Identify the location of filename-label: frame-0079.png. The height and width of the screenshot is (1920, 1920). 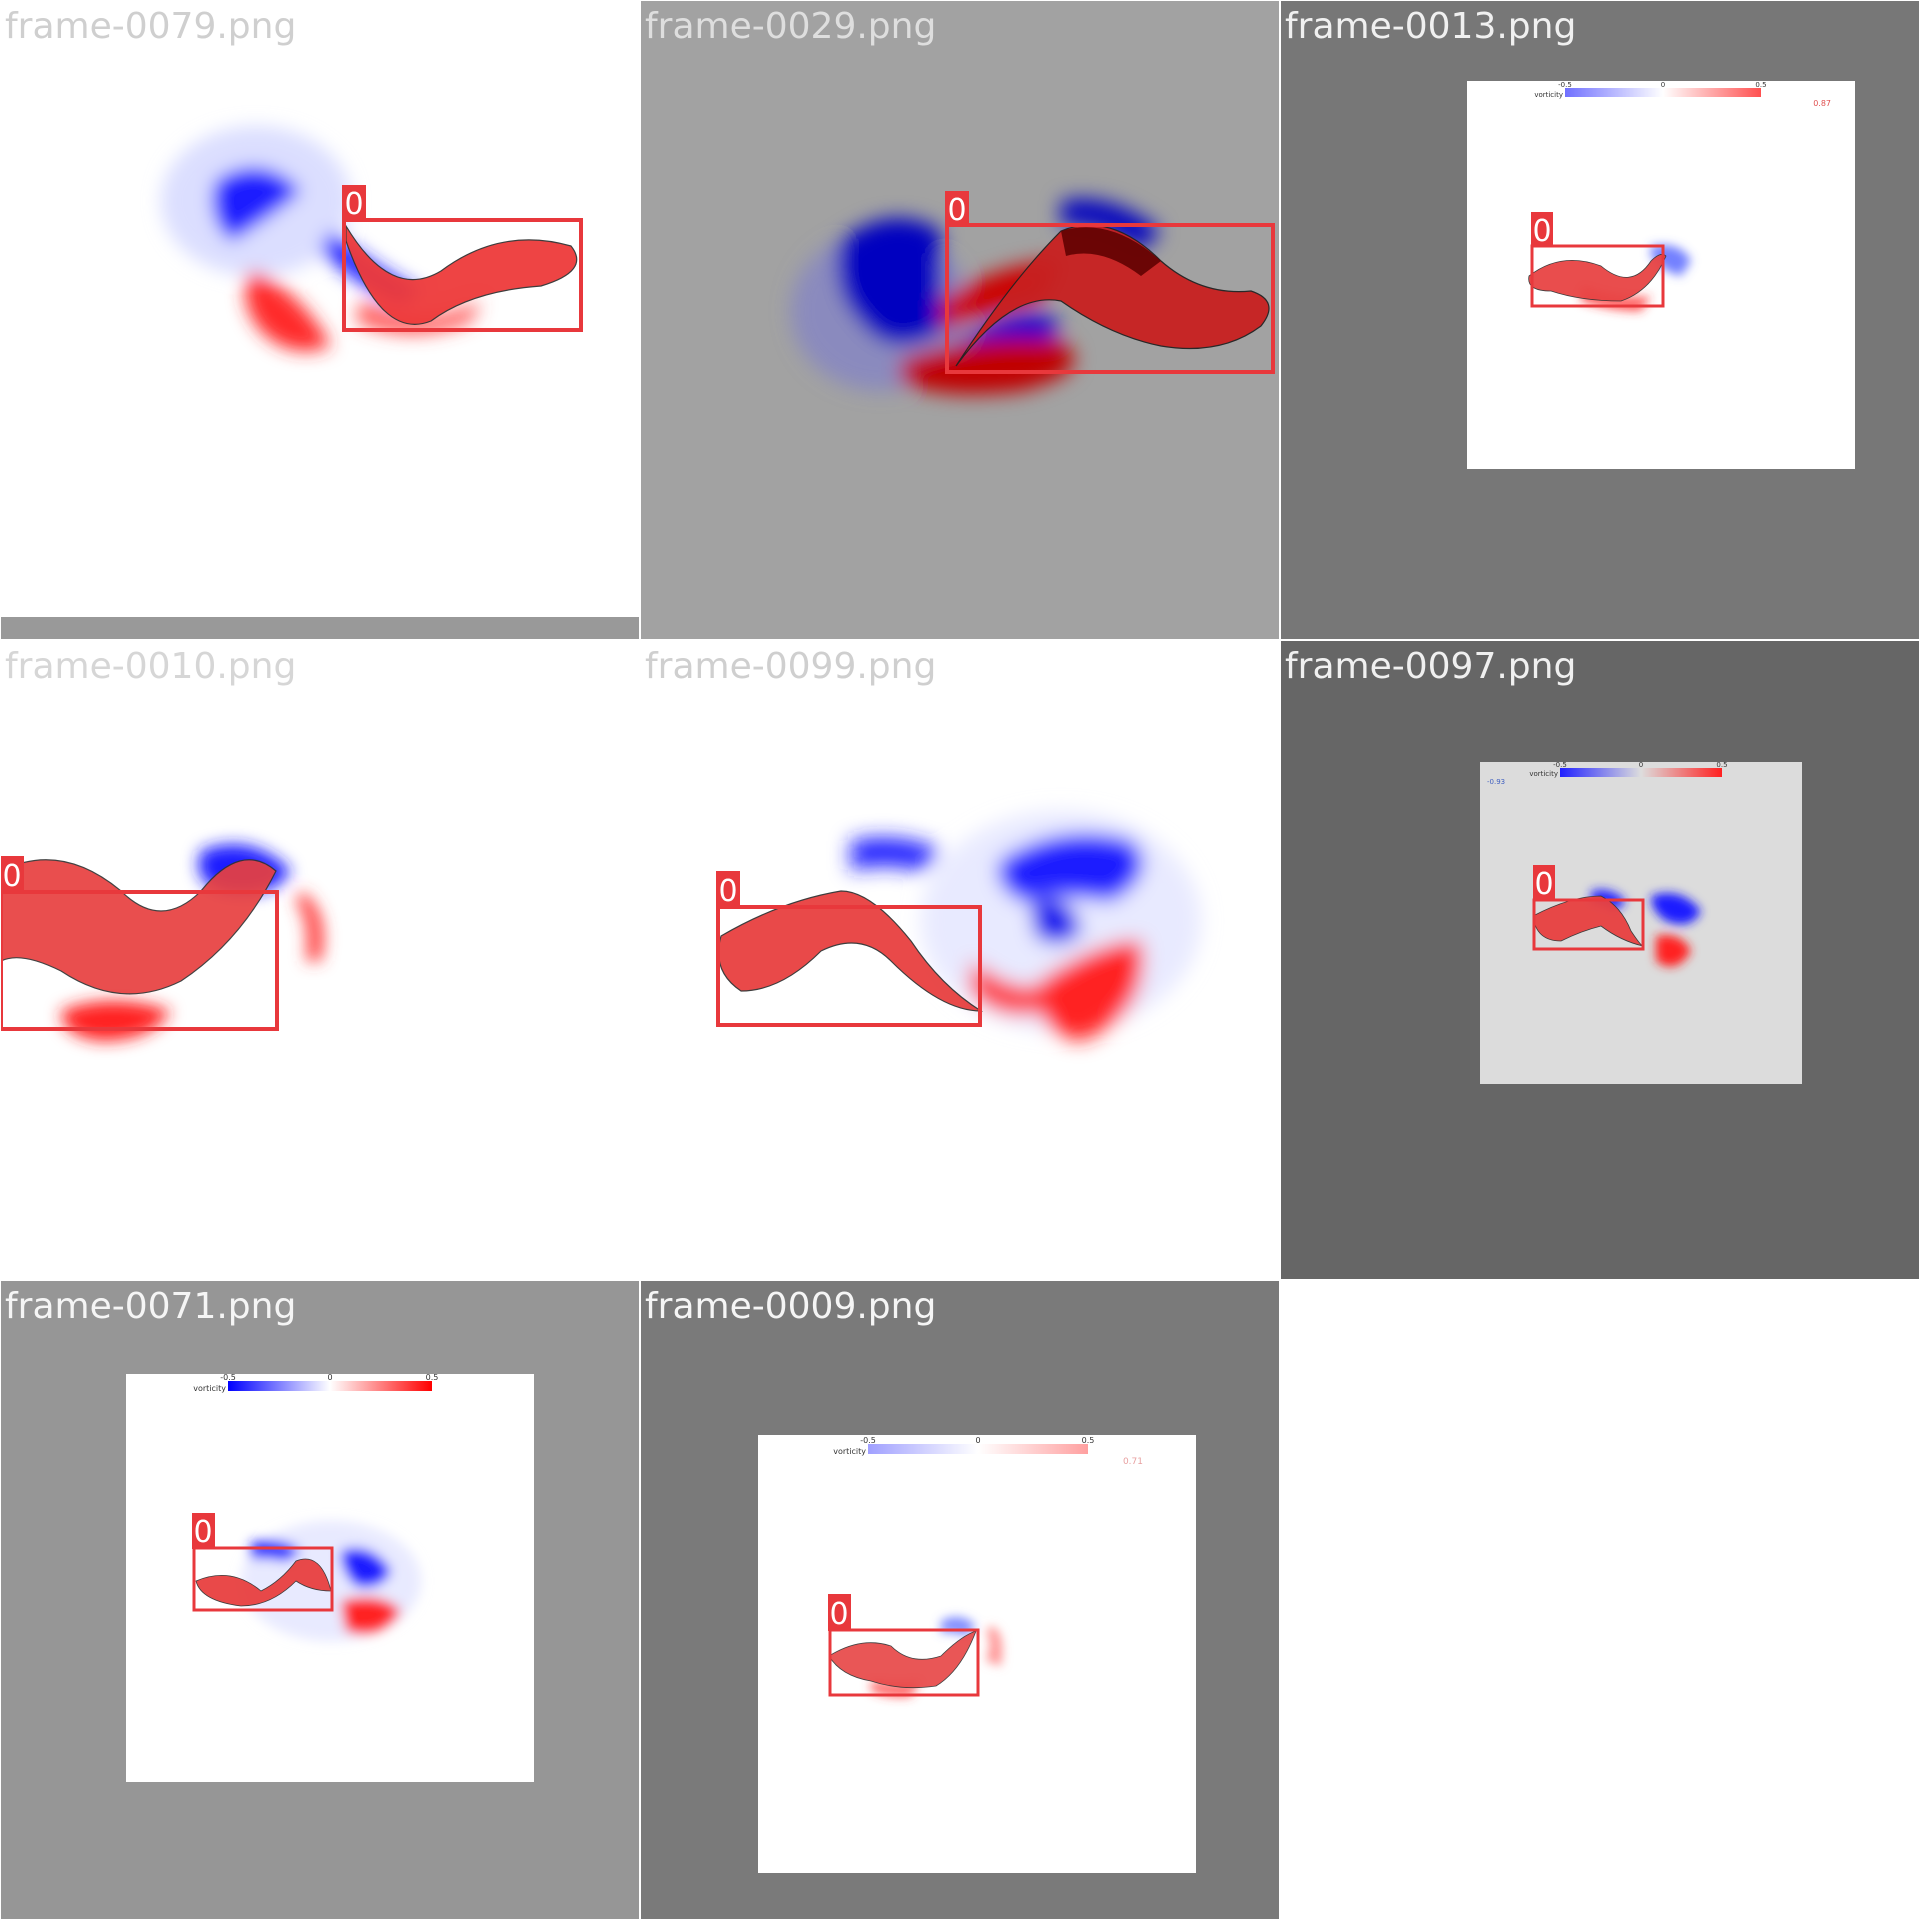
(151, 26).